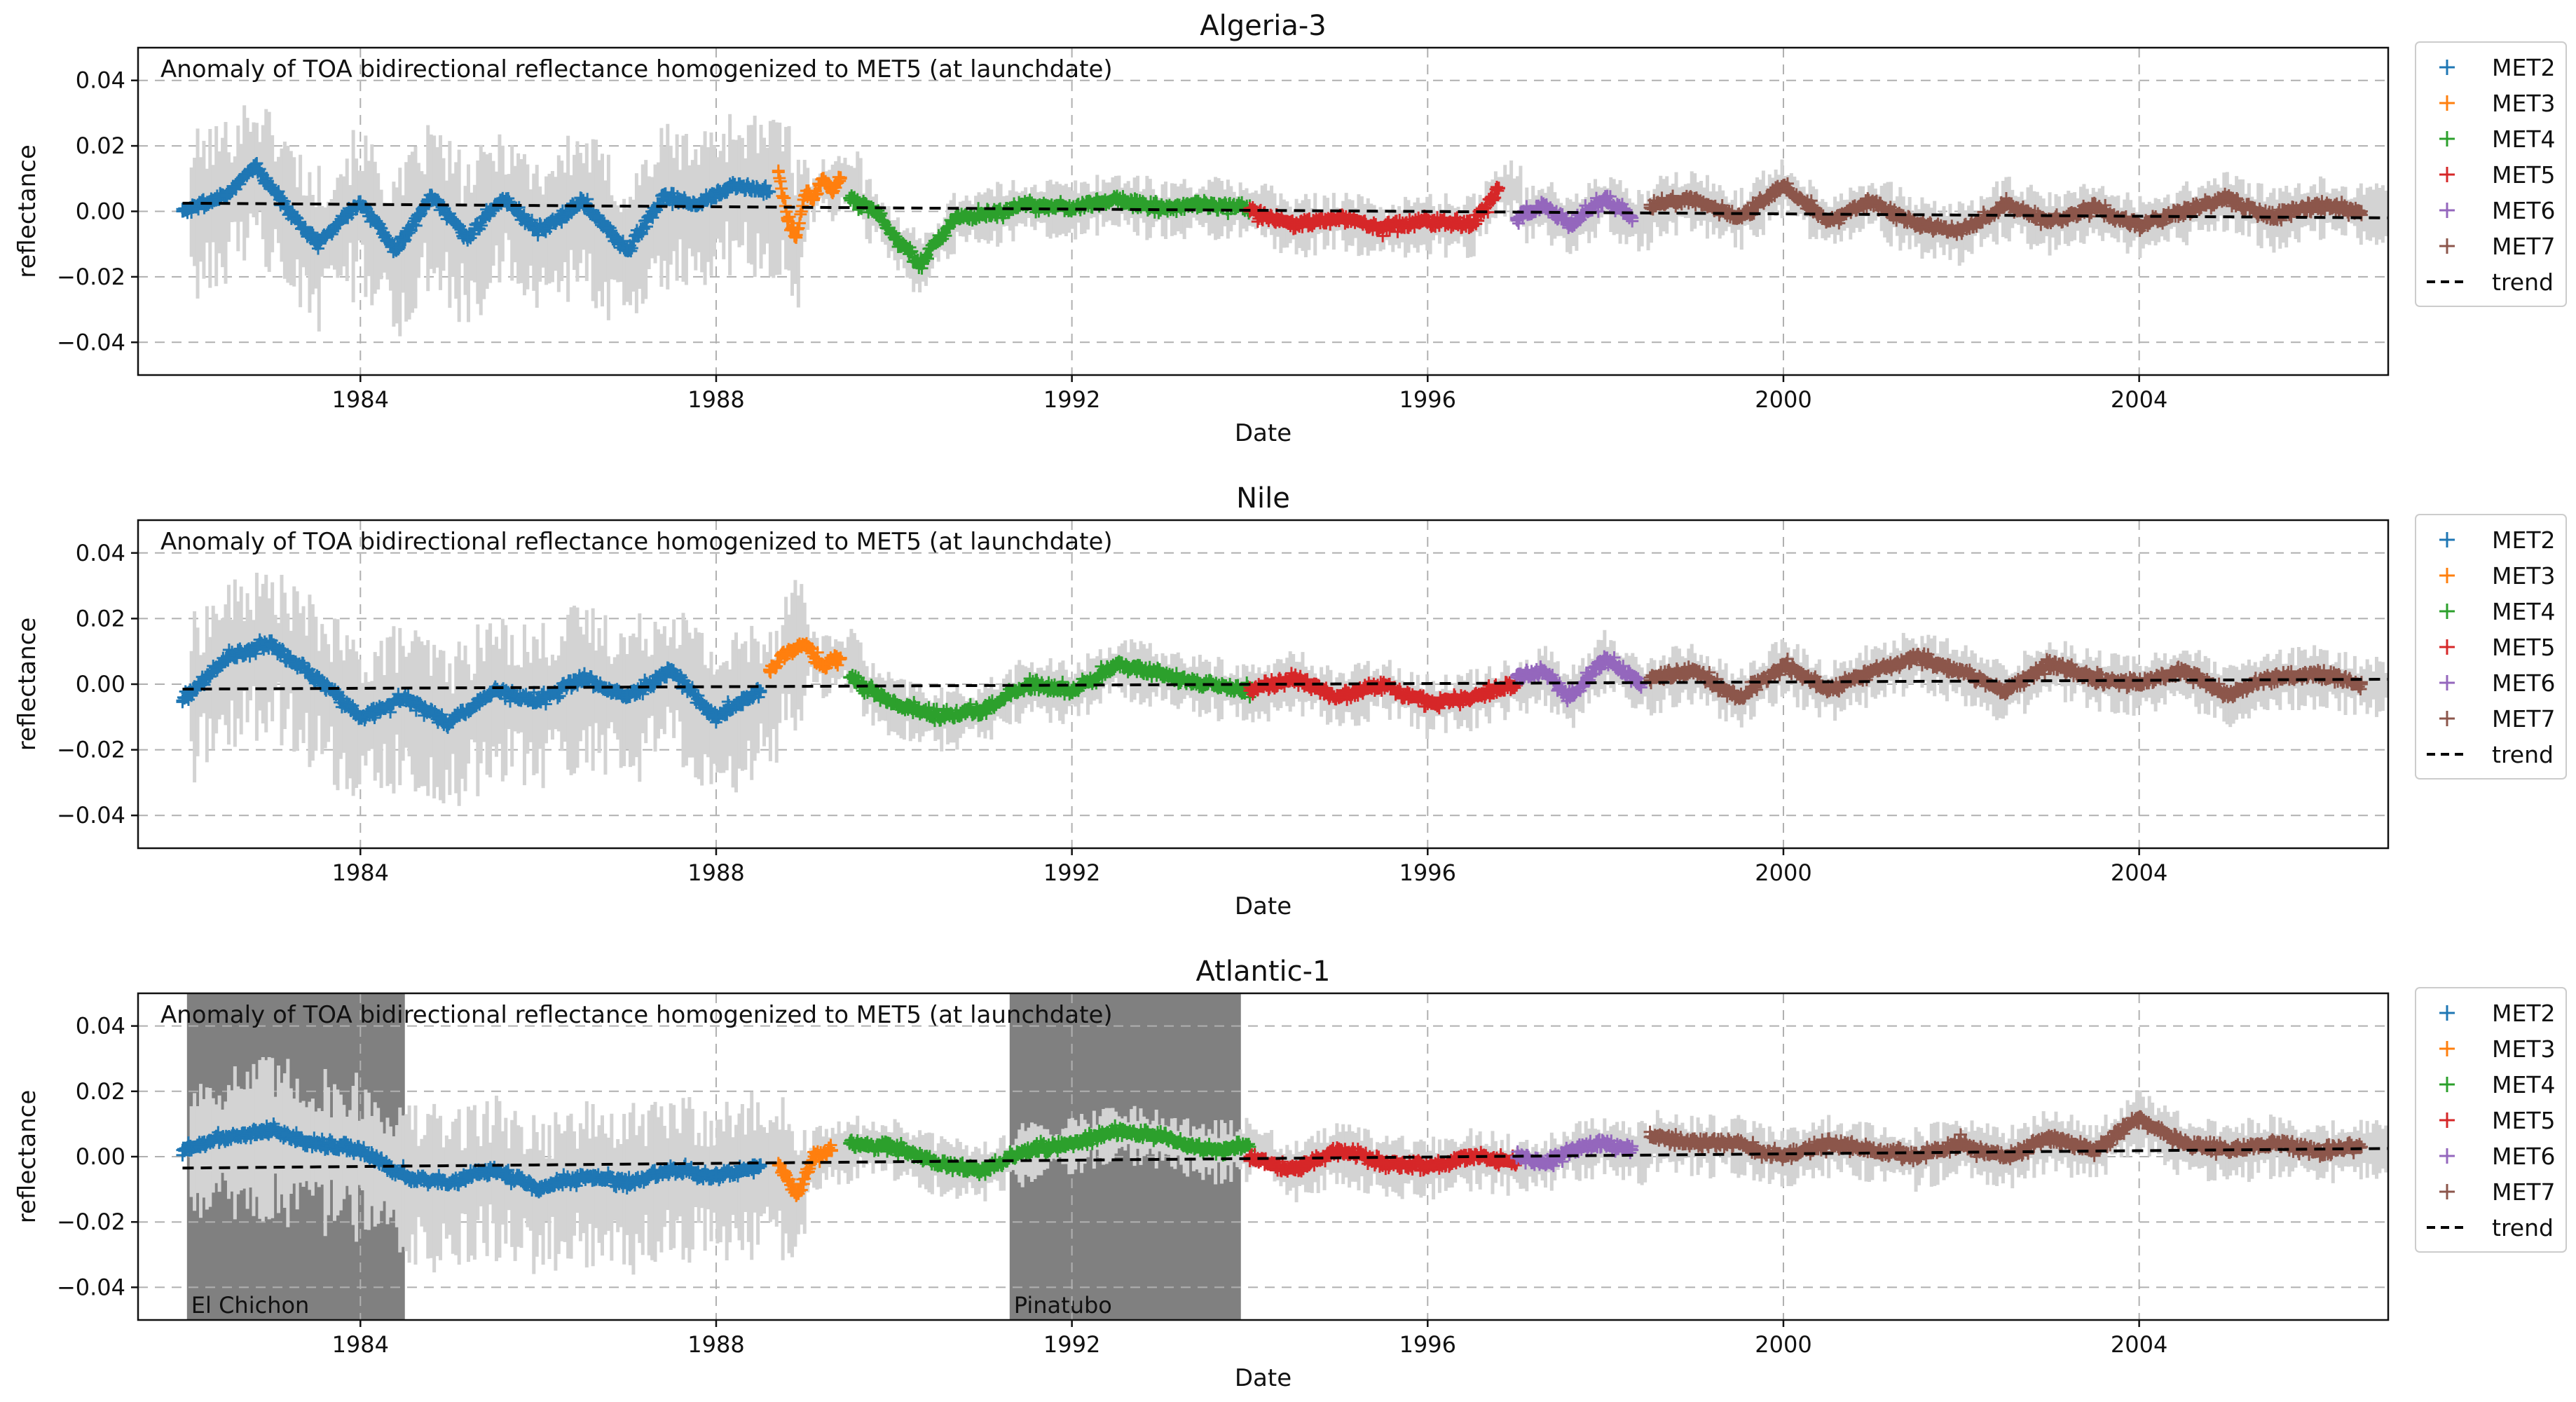 The width and height of the screenshot is (2576, 1402). I want to click on chart-title: Nile, so click(1263, 498).